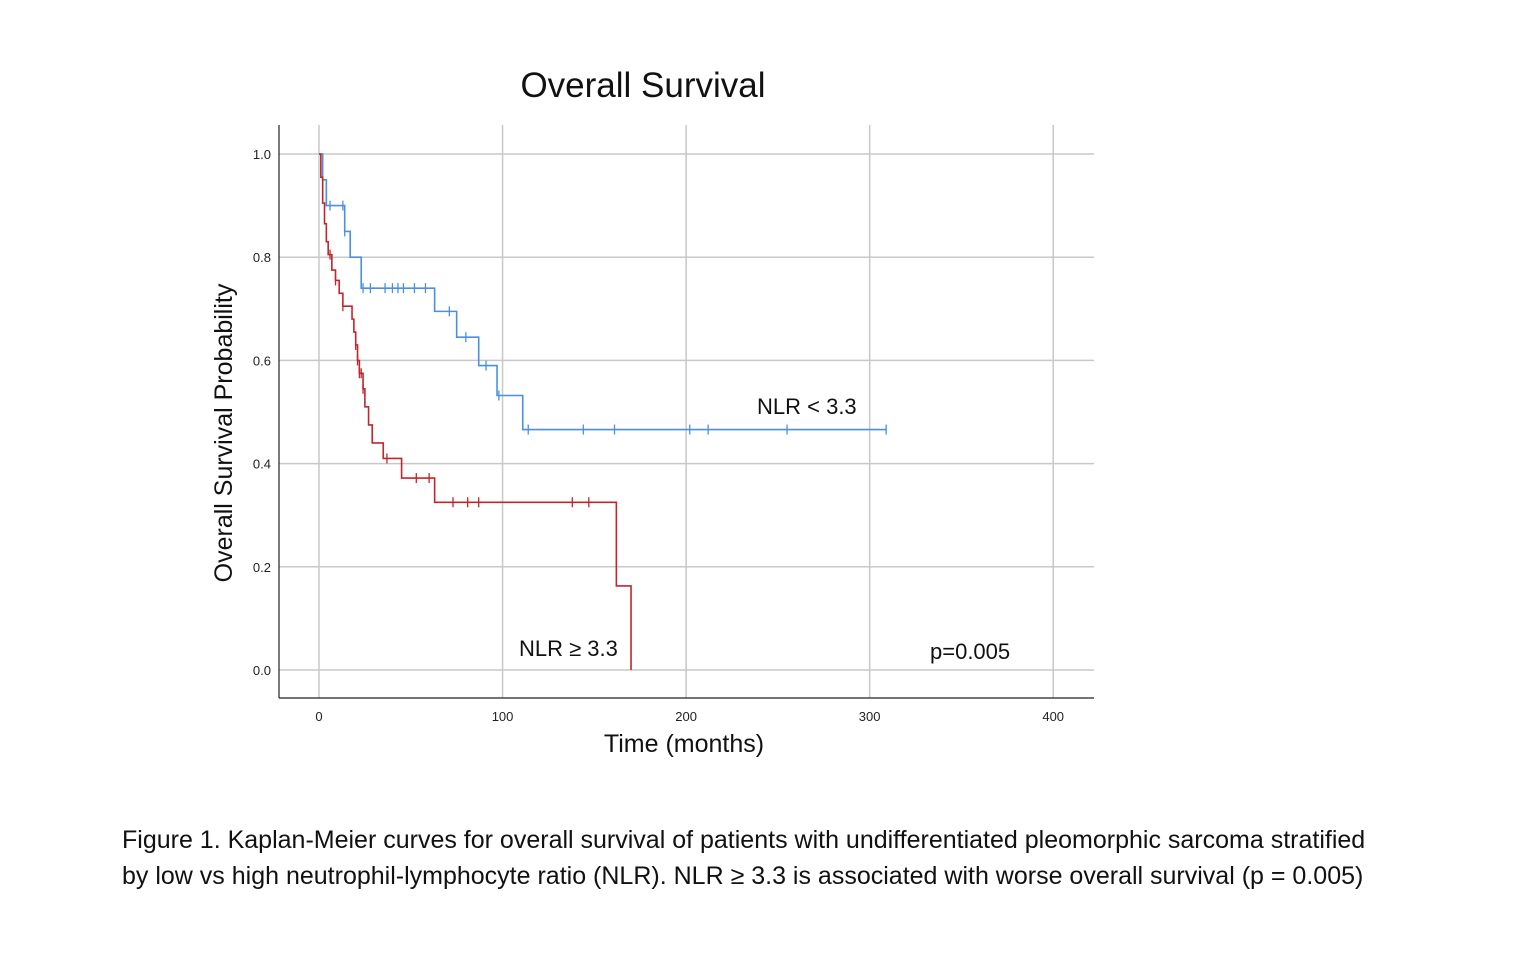 The width and height of the screenshot is (1514, 954). Describe the element at coordinates (970, 651) in the screenshot. I see `p-value-label: p=0.005` at that location.